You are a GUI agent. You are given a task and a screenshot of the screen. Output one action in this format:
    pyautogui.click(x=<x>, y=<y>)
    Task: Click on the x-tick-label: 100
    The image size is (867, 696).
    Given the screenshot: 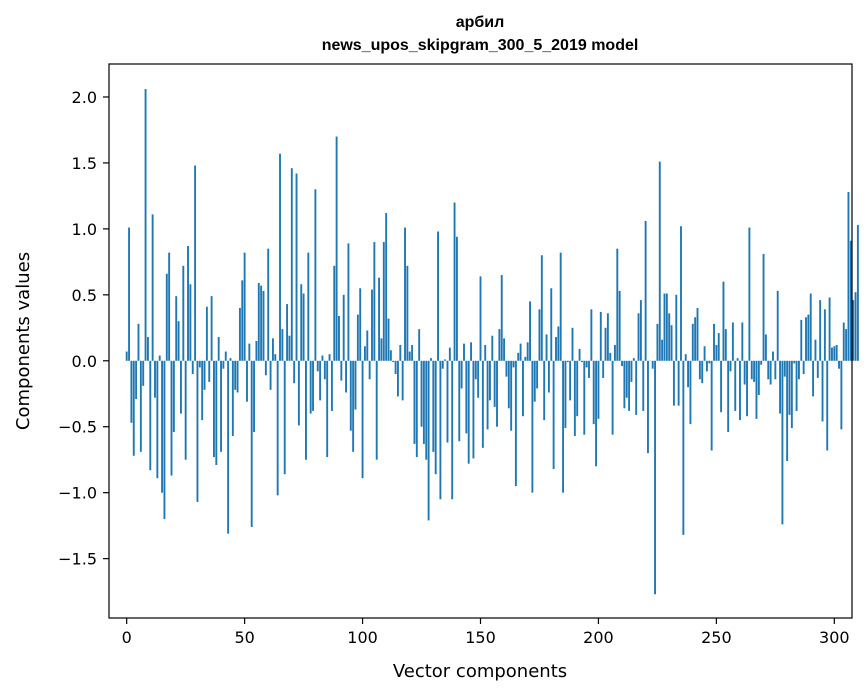 What is the action you would take?
    pyautogui.click(x=362, y=637)
    